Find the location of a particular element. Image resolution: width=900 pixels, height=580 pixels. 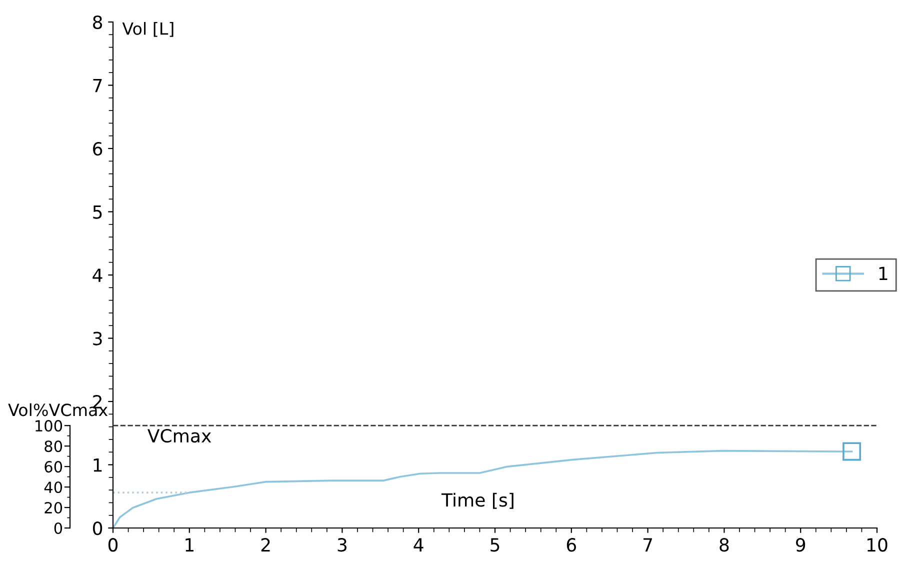

y-tick-label: 1 is located at coordinates (98, 465).